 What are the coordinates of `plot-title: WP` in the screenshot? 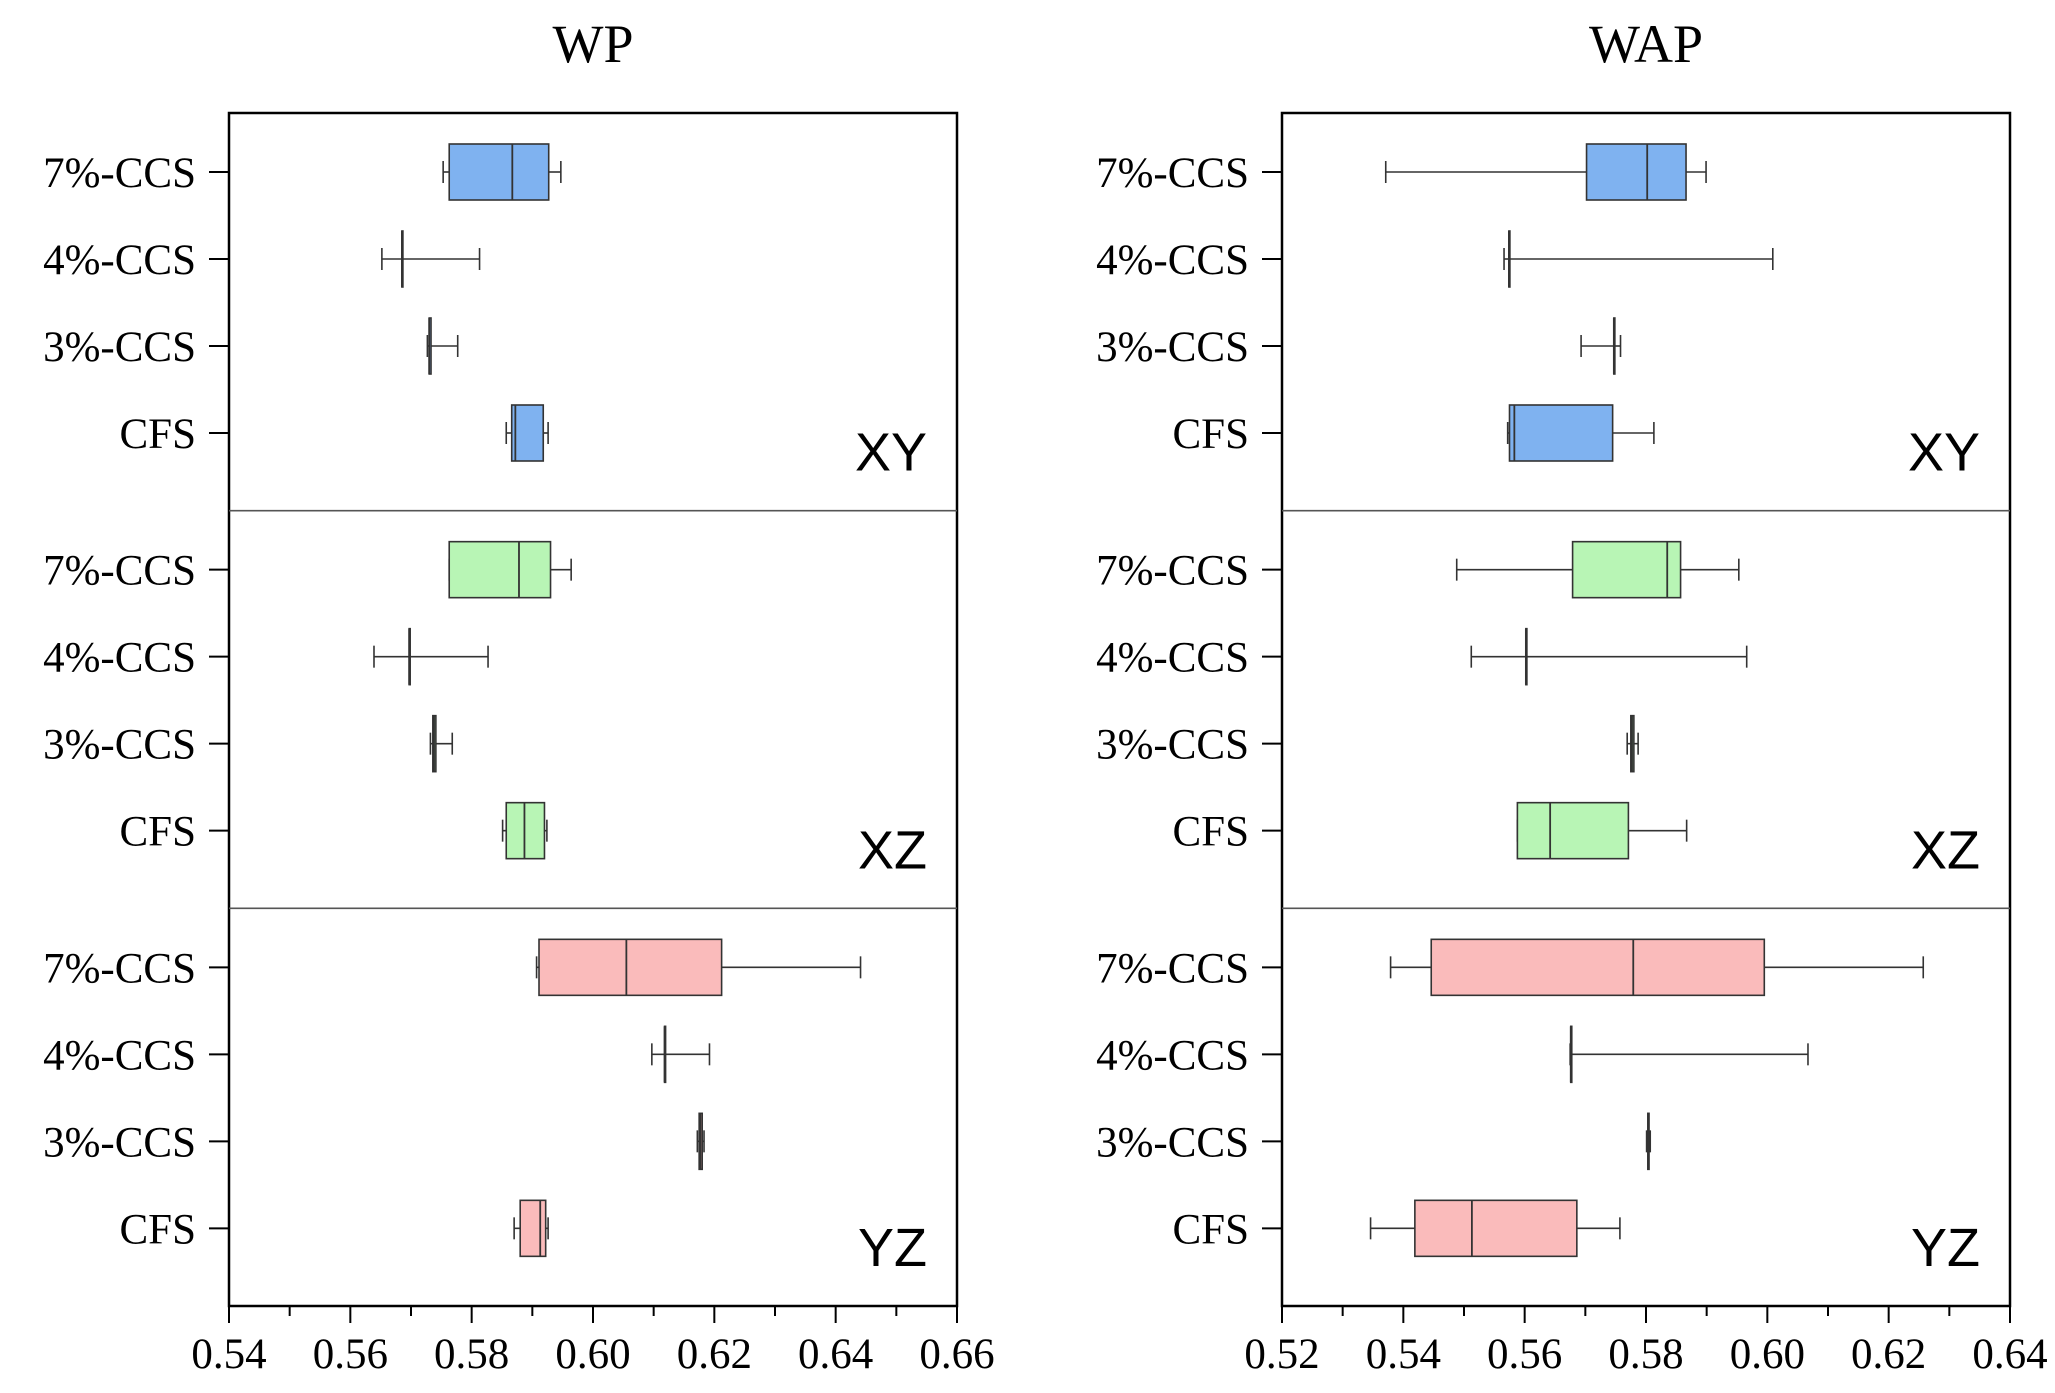 It's located at (593, 44).